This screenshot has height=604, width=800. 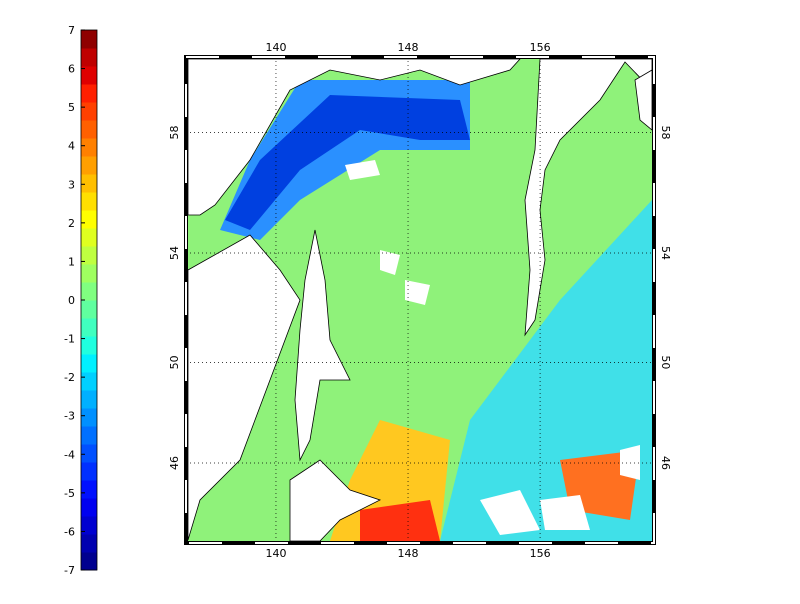 What do you see at coordinates (69, 339) in the screenshot?
I see `colorbar-tick-label: -1` at bounding box center [69, 339].